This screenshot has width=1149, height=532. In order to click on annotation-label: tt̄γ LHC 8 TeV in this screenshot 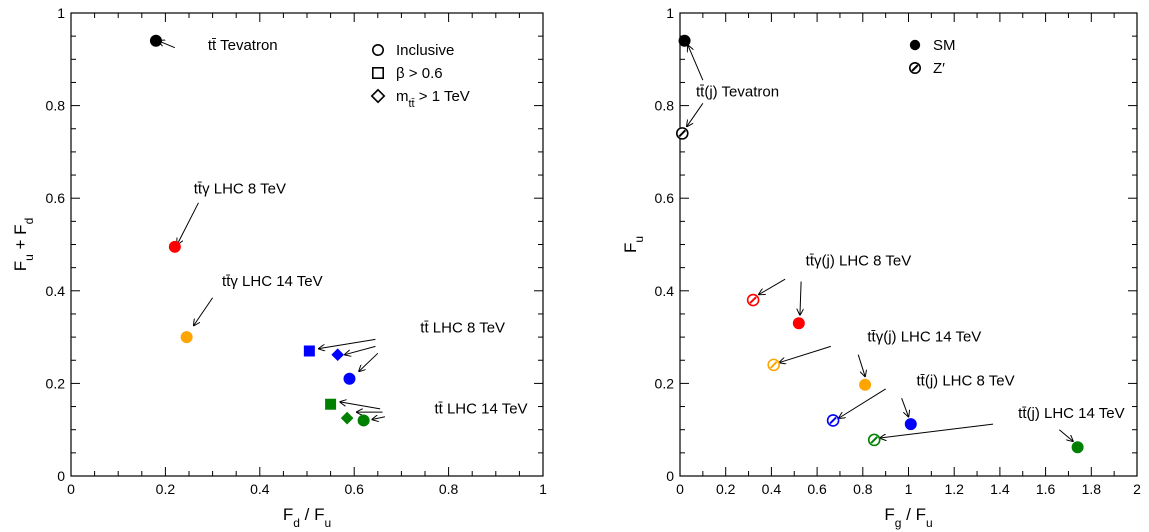, I will do `click(240, 189)`.